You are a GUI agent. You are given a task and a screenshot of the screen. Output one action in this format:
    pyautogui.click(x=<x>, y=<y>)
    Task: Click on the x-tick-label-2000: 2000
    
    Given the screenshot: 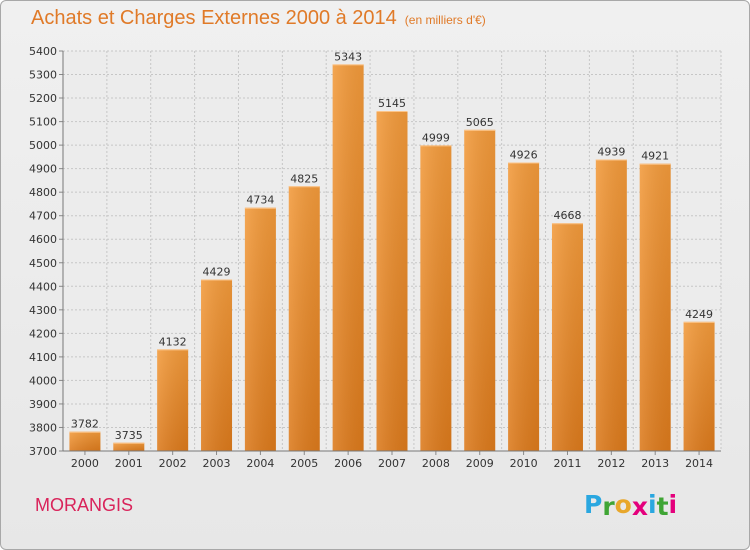 What is the action you would take?
    pyautogui.click(x=85, y=463)
    